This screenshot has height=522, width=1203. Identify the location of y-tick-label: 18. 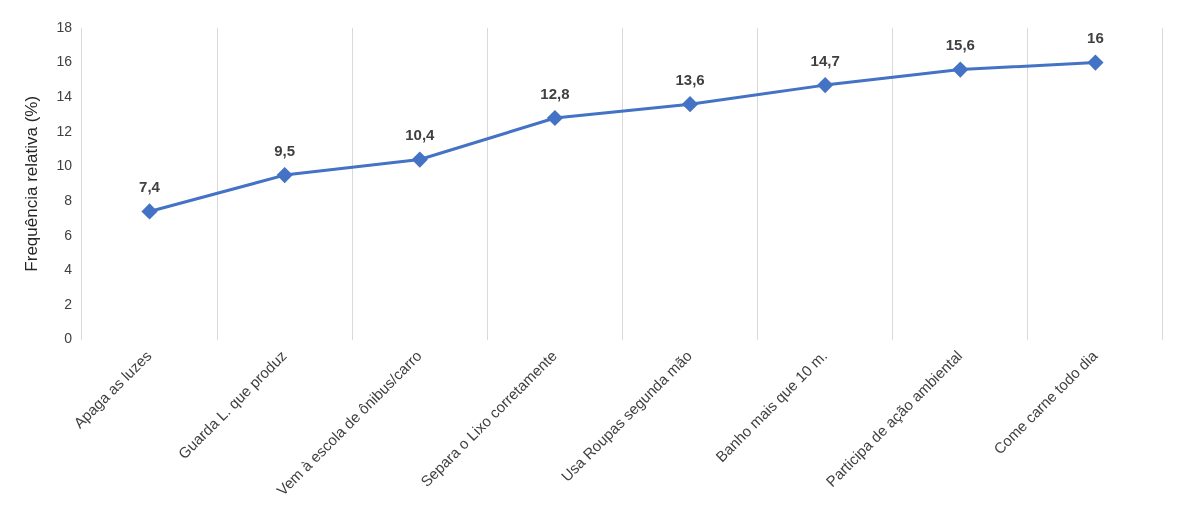
(64, 26).